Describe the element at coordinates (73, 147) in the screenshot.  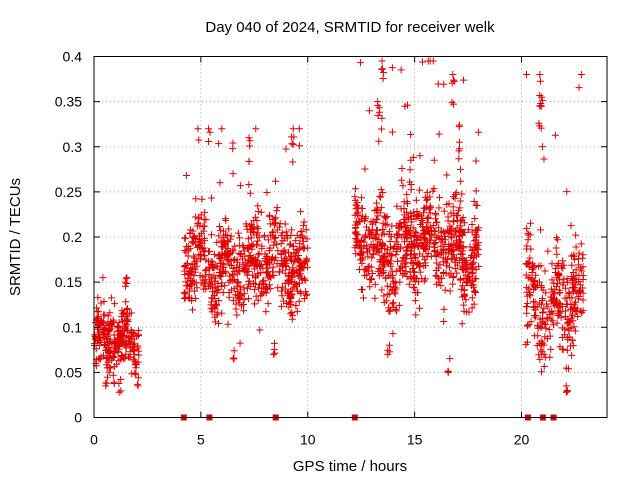
I see `y-tick-label: 0.3` at that location.